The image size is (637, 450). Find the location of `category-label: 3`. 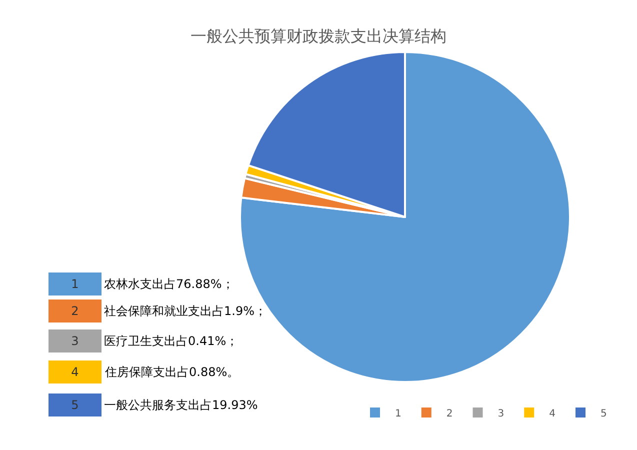

category-label: 3 is located at coordinates (75, 341).